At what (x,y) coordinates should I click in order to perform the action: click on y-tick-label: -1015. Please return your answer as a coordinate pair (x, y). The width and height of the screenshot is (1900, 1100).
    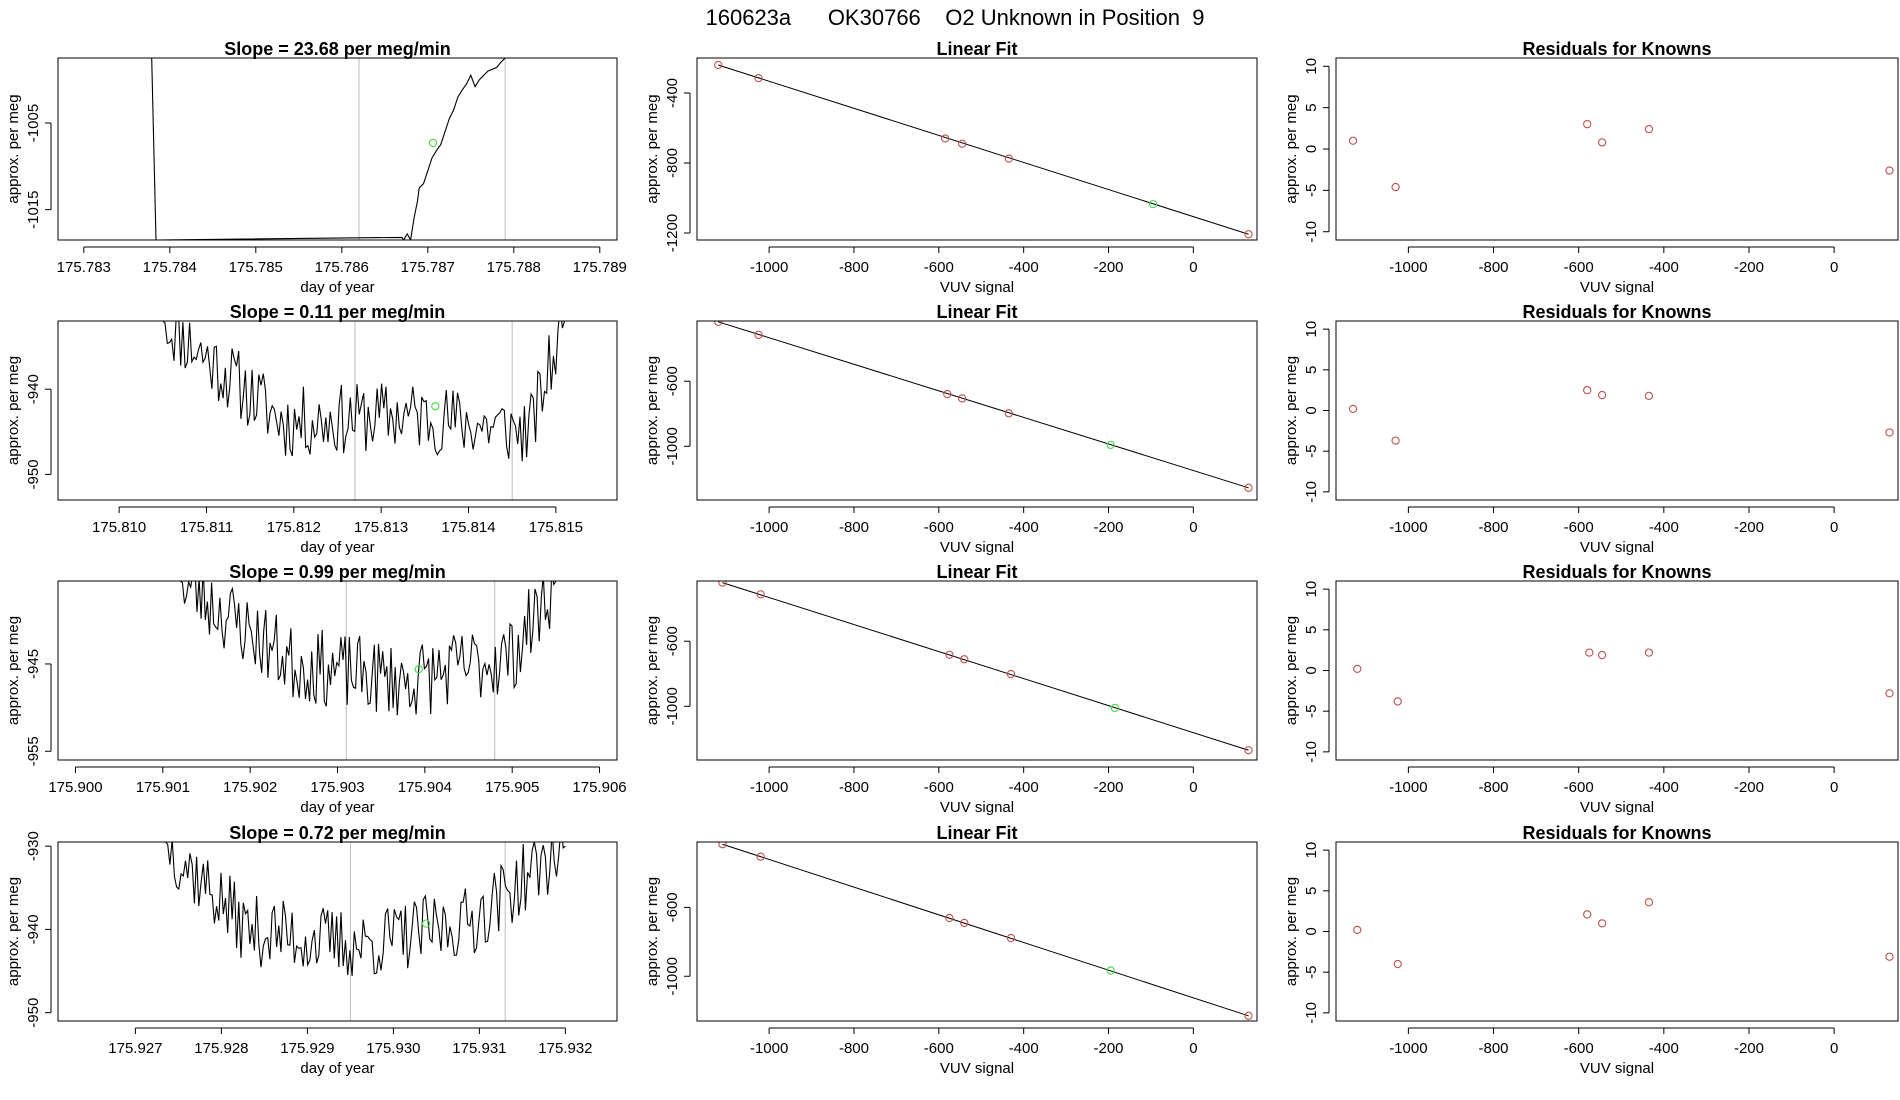
    Looking at the image, I should click on (33, 209).